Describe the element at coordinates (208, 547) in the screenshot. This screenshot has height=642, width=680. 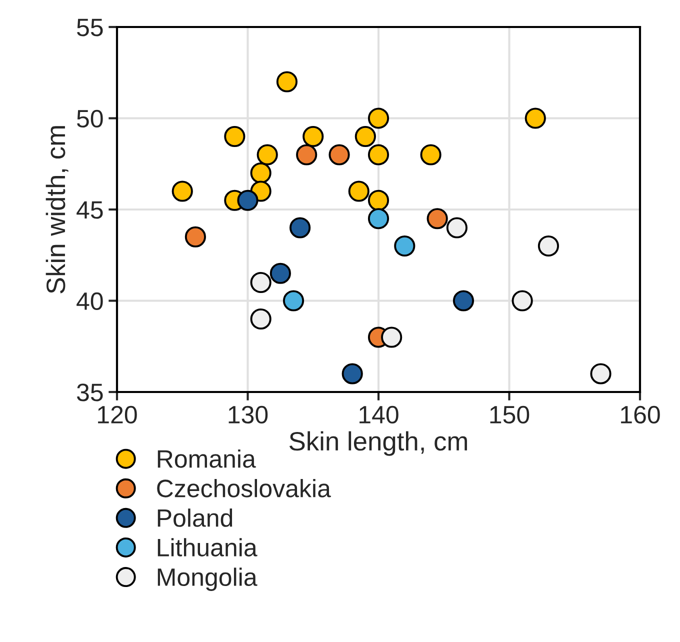
I see `legend-label: Lithuania` at that location.